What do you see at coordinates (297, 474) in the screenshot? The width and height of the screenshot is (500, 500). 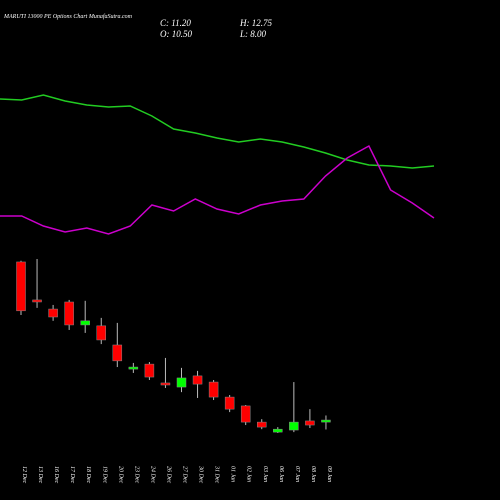 I see `x-tick-label: 07 Jan` at bounding box center [297, 474].